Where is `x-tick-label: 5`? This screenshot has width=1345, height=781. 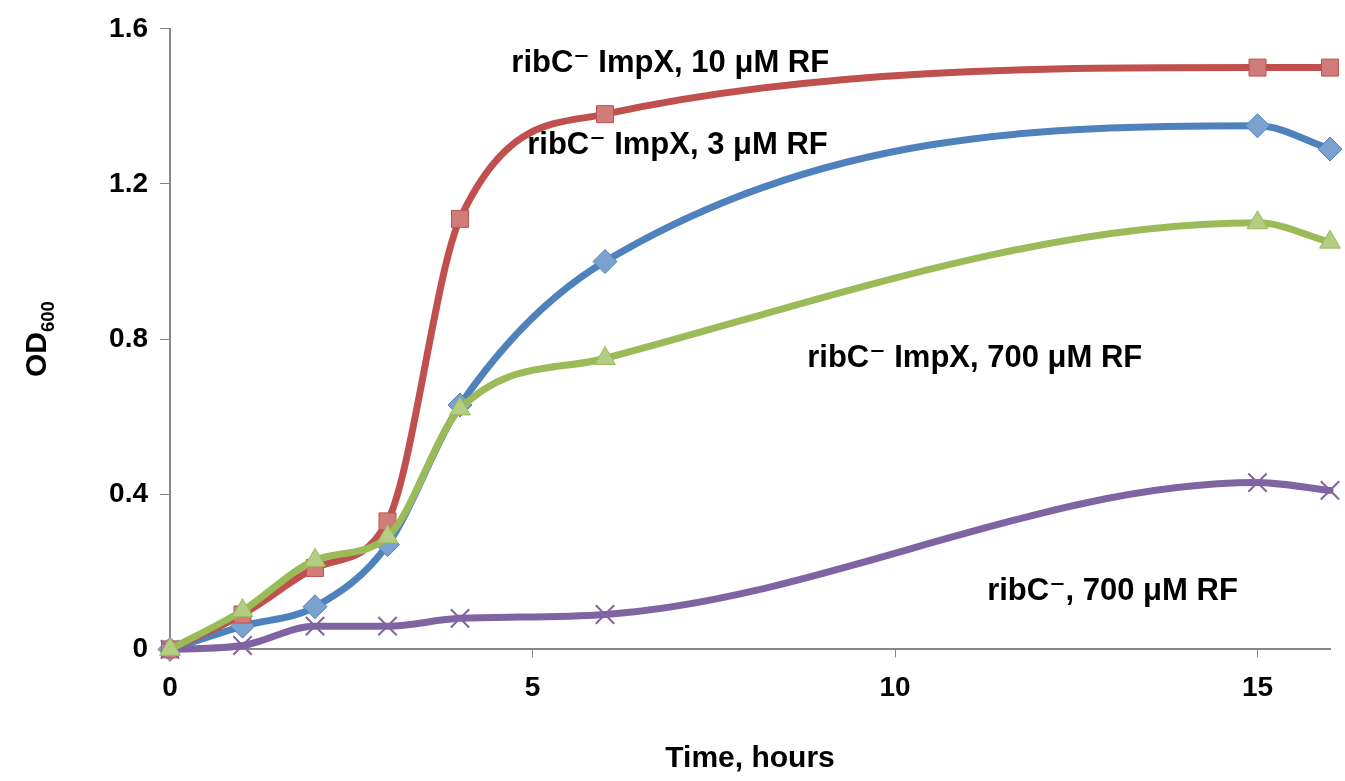 x-tick-label: 5 is located at coordinates (532, 686).